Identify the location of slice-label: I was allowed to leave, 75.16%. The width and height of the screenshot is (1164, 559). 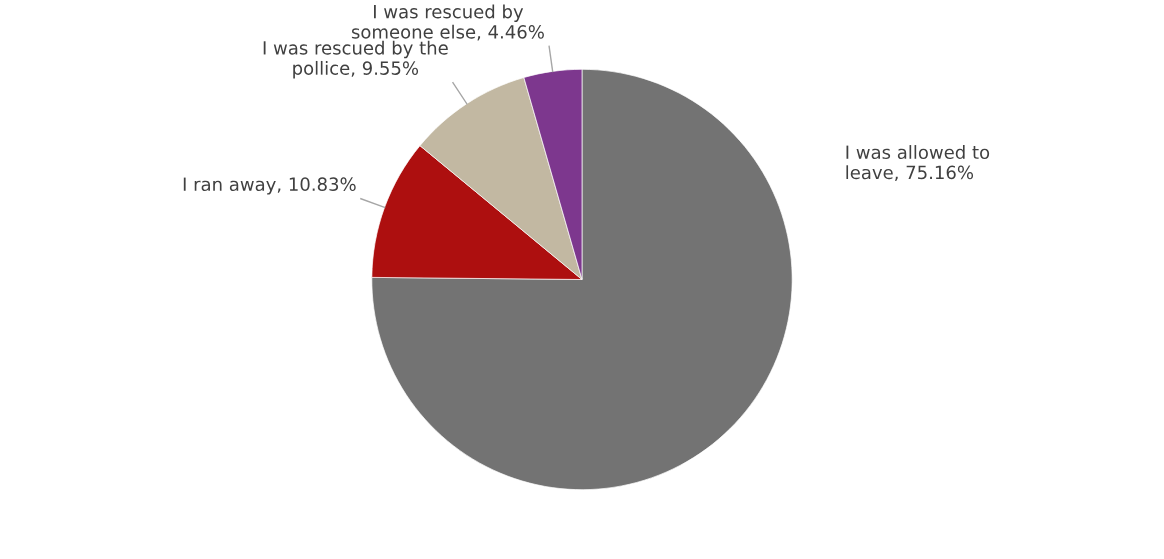
(918, 163).